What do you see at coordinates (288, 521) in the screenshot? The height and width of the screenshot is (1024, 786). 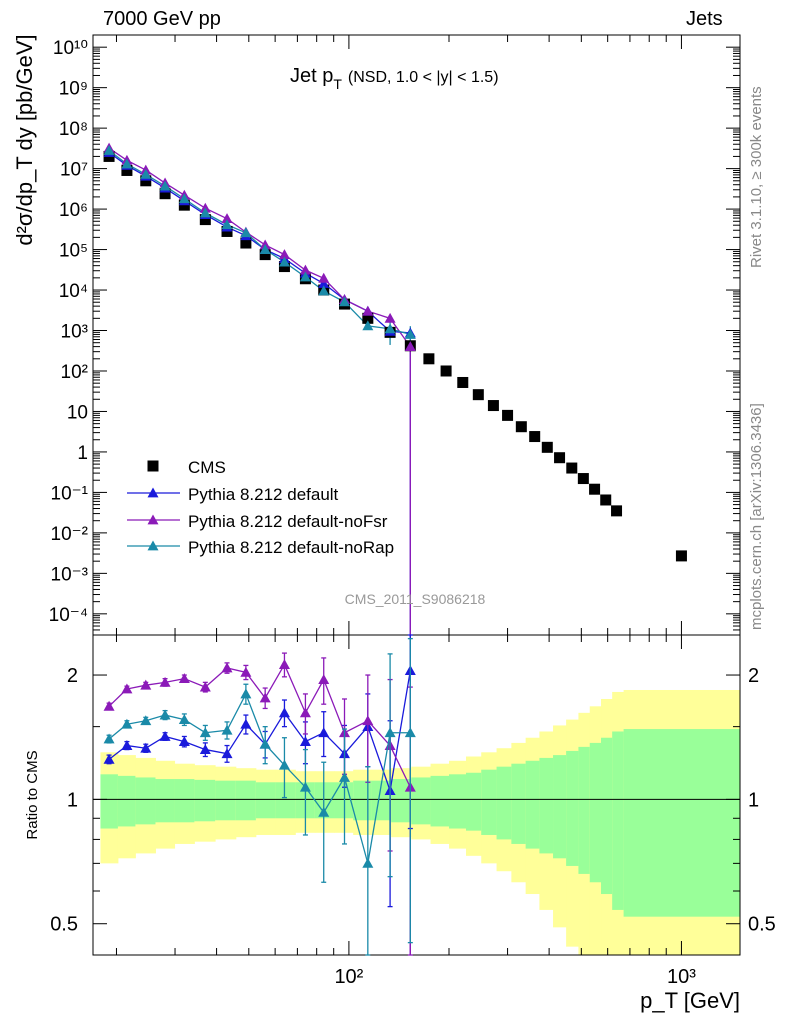 I see `legend-label: Pythia 8.212 default-noFsr` at bounding box center [288, 521].